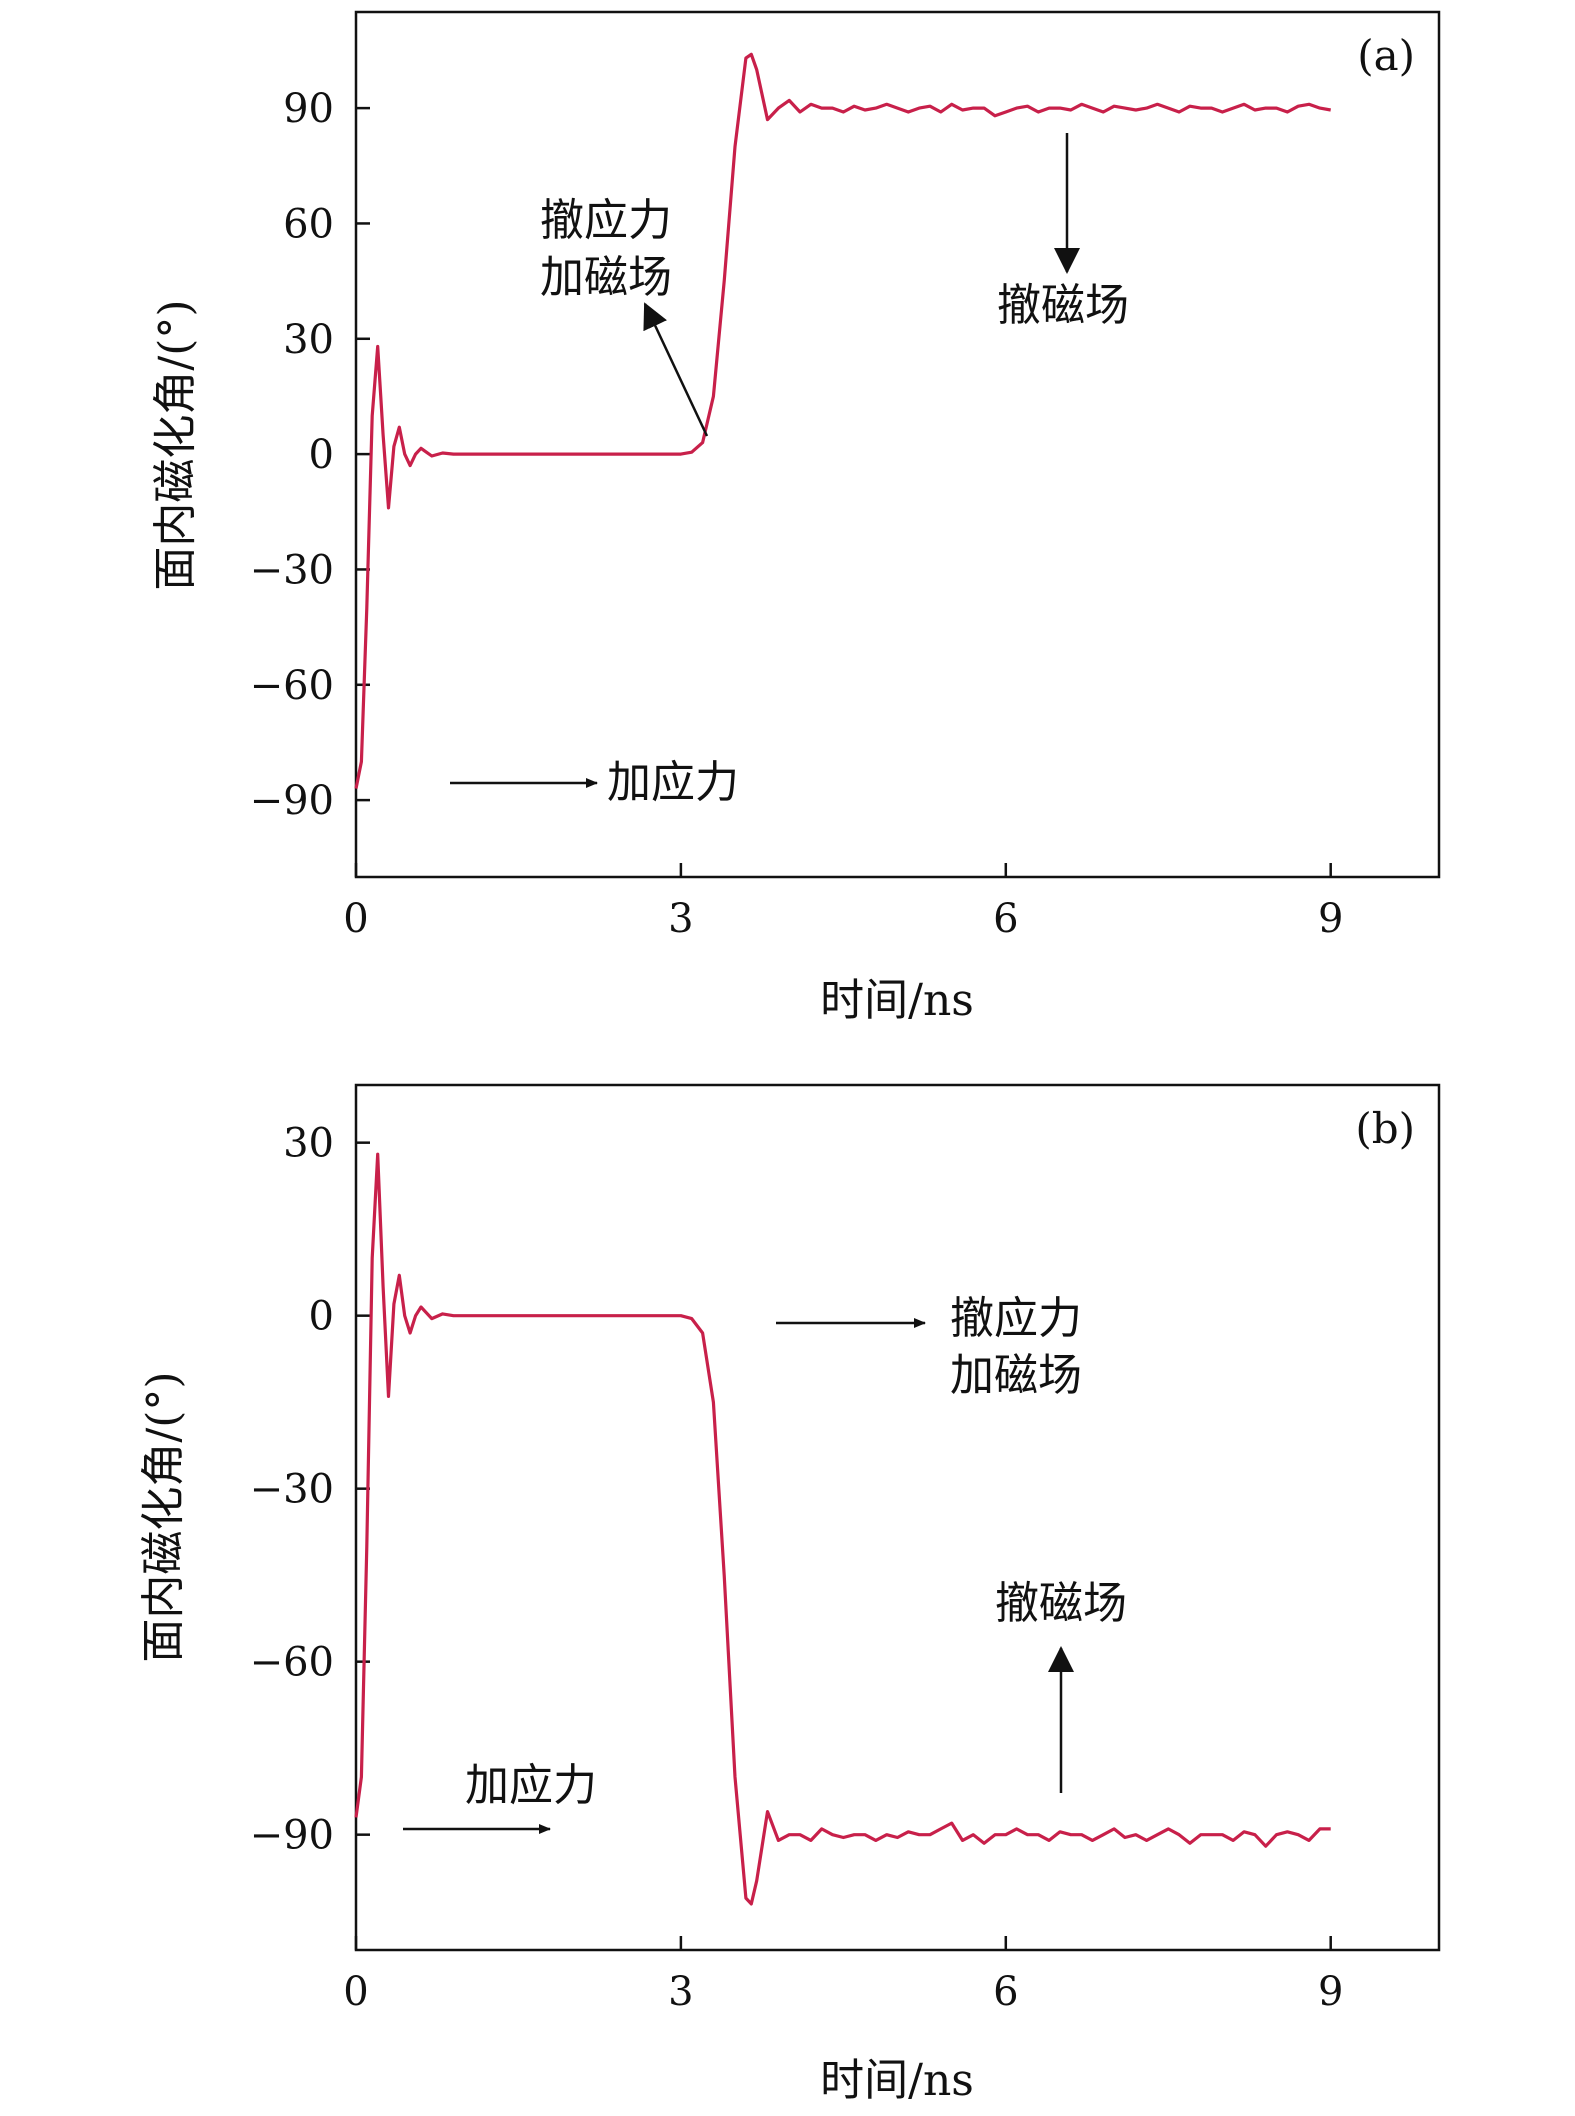 Image resolution: width=1575 pixels, height=2116 pixels. Describe the element at coordinates (1063, 305) in the screenshot. I see `remove-field-label-a: 撤磁场` at that location.